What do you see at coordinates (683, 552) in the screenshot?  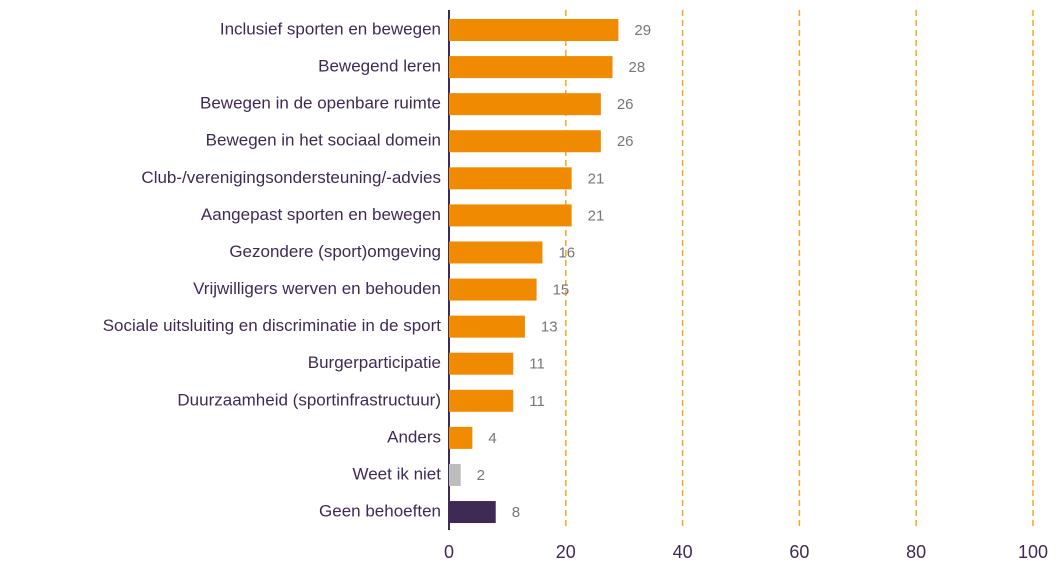 I see `x-tick-label: 40` at bounding box center [683, 552].